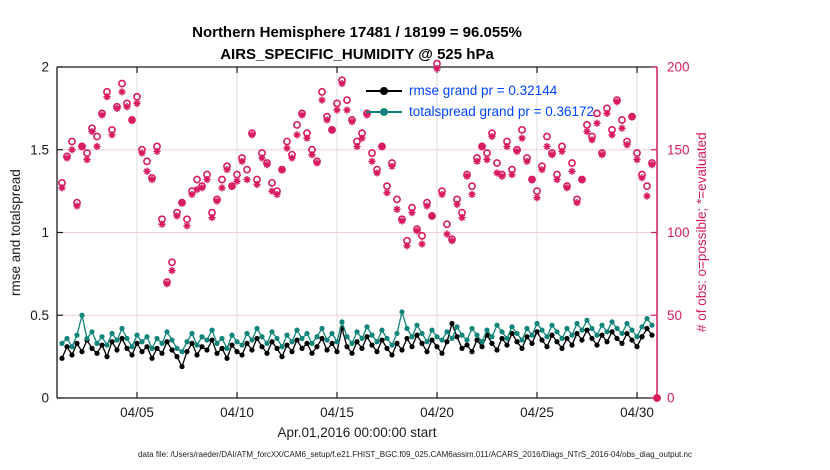 The width and height of the screenshot is (830, 470). I want to click on y-right-tick-label: 200, so click(678, 67).